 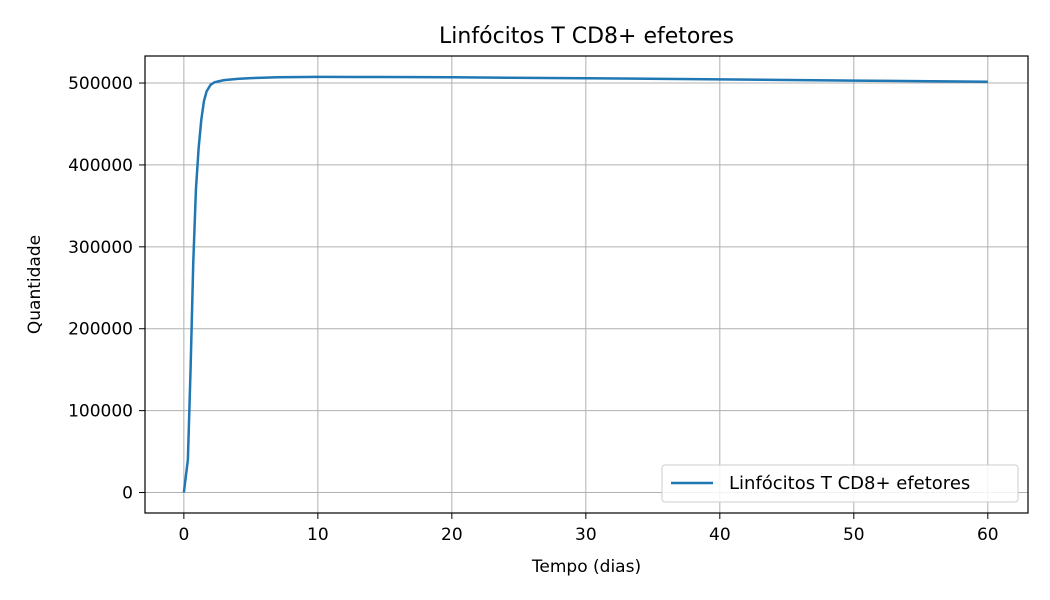 I want to click on y-tick-label: 400000, so click(x=100, y=166).